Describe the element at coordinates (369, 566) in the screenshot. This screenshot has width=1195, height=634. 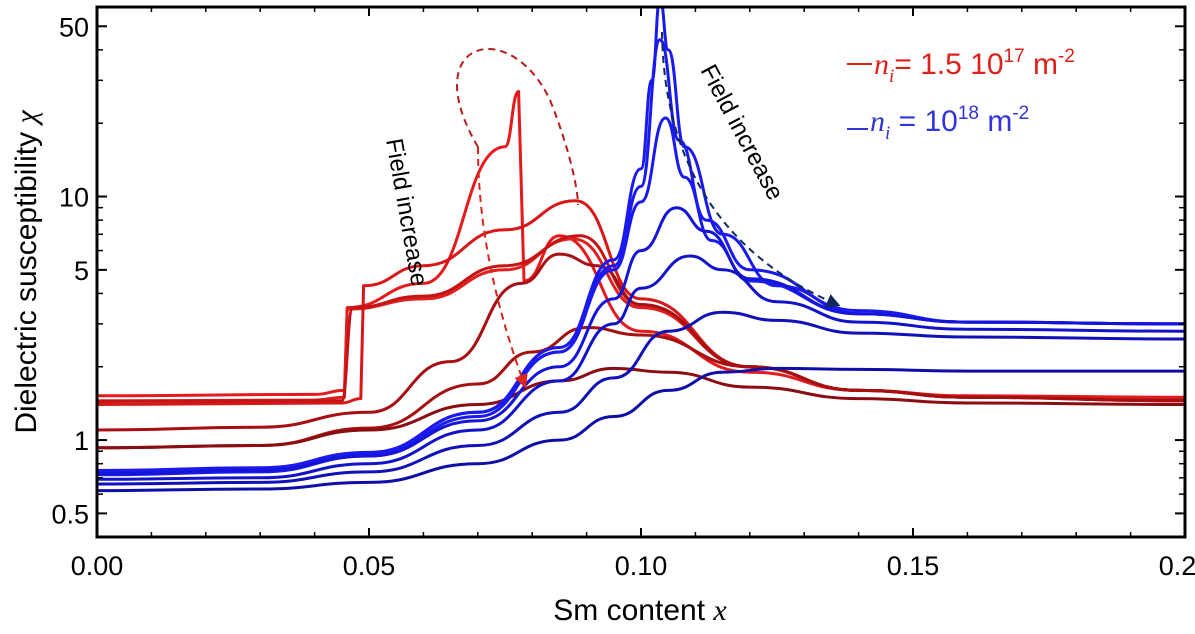
I see `x-tick-label: 0.05` at that location.